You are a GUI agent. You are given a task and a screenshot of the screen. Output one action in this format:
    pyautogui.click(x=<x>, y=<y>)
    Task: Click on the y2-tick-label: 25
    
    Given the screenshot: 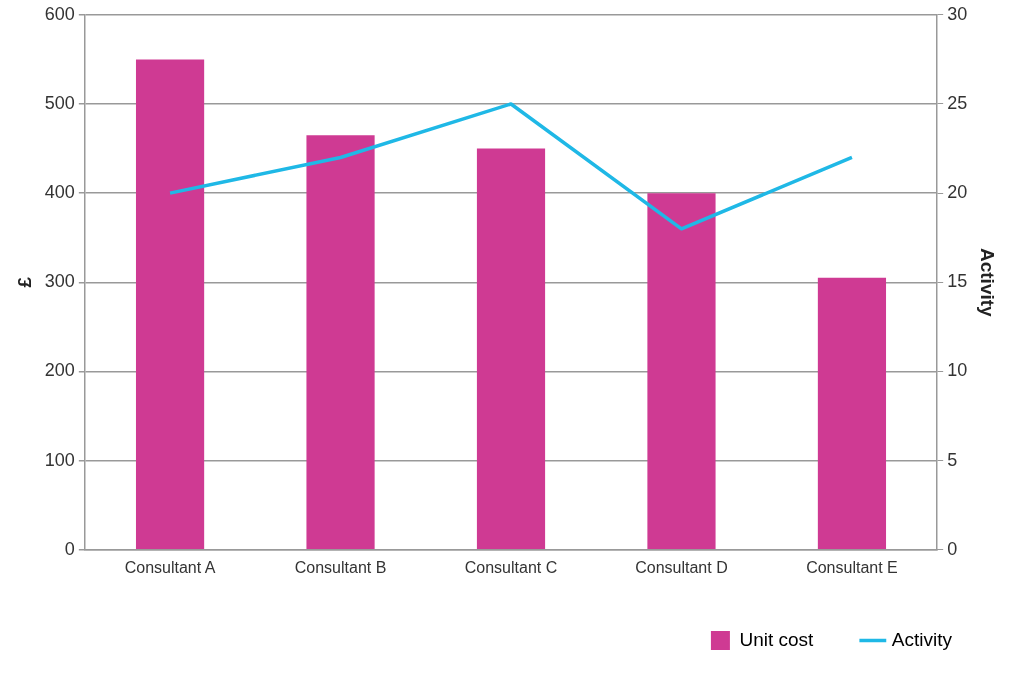 What is the action you would take?
    pyautogui.click(x=957, y=102)
    